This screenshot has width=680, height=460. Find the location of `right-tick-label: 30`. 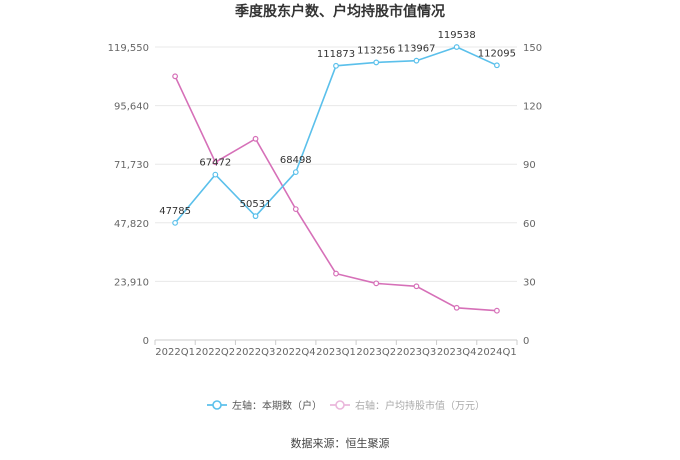

right-tick-label: 30 is located at coordinates (529, 282).